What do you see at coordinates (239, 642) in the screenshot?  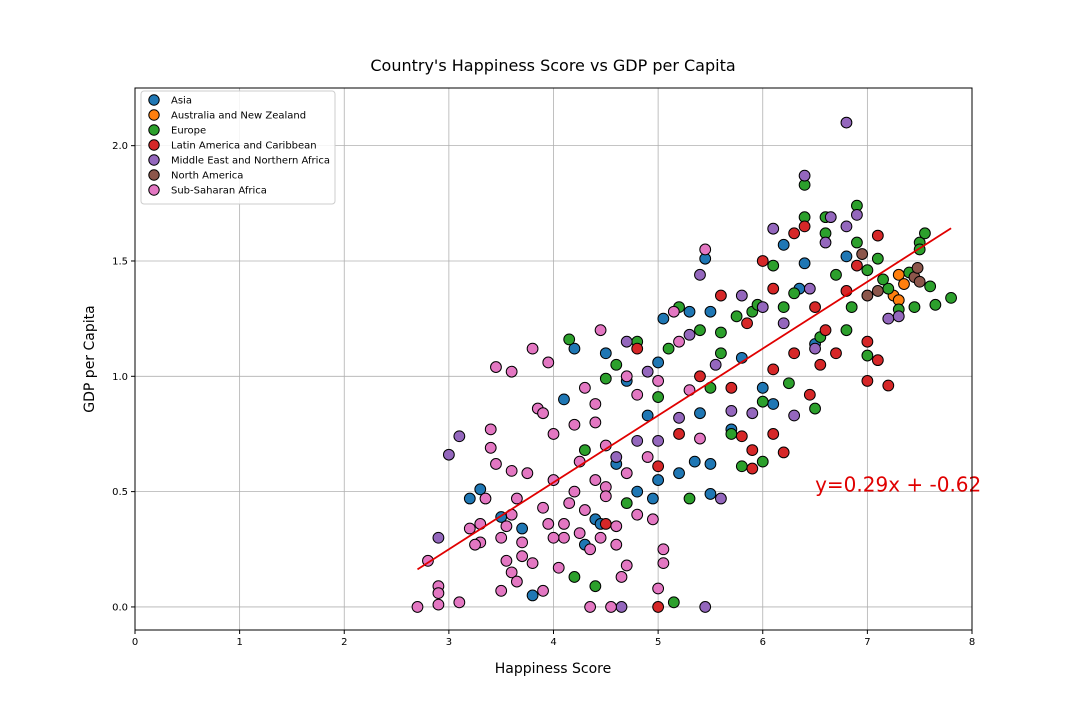 I see `x-tick-label: 1` at bounding box center [239, 642].